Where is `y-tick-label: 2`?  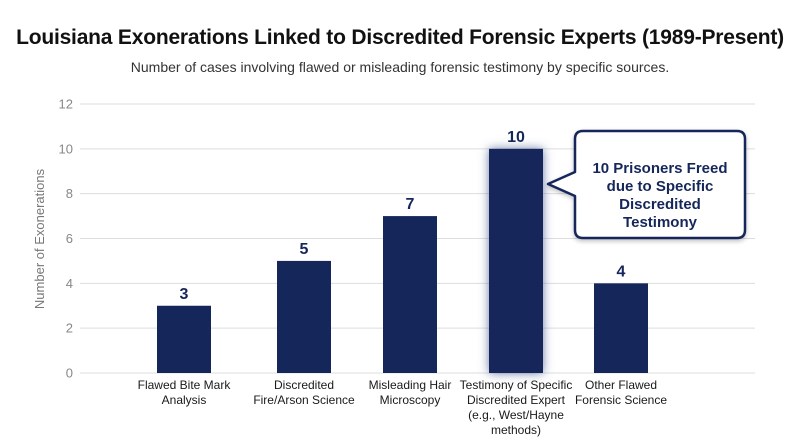
y-tick-label: 2 is located at coordinates (69, 328).